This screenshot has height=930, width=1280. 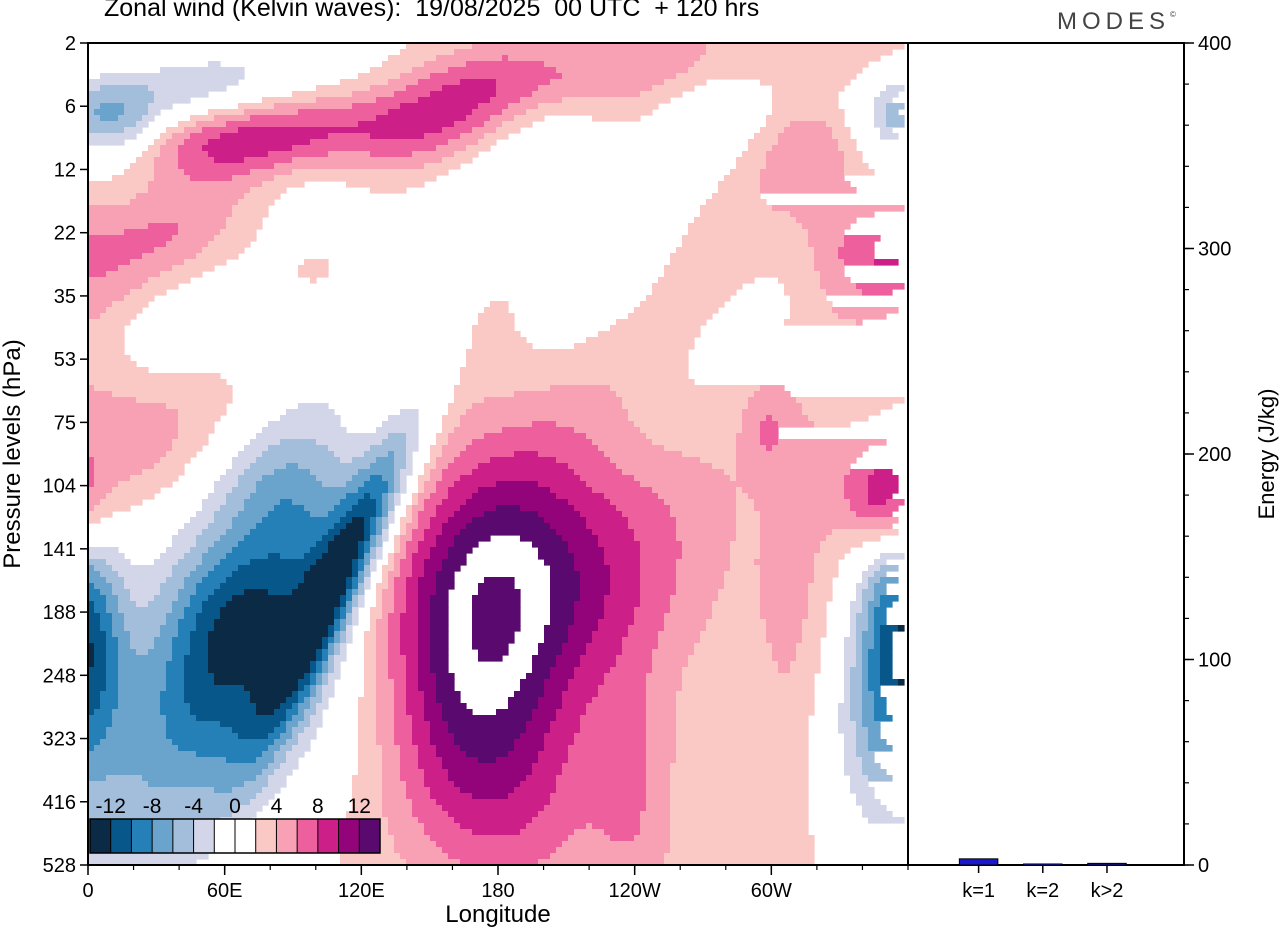 What do you see at coordinates (65, 360) in the screenshot?
I see `y-tick-label: 53` at bounding box center [65, 360].